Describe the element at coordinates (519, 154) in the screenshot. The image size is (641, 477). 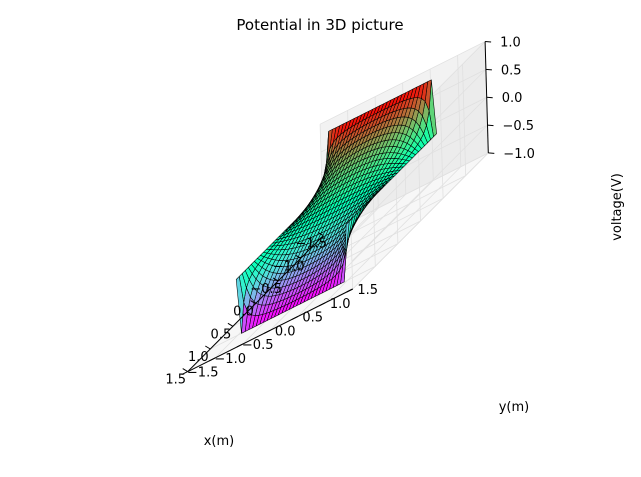
I see `z-tick-label: −1.0` at that location.